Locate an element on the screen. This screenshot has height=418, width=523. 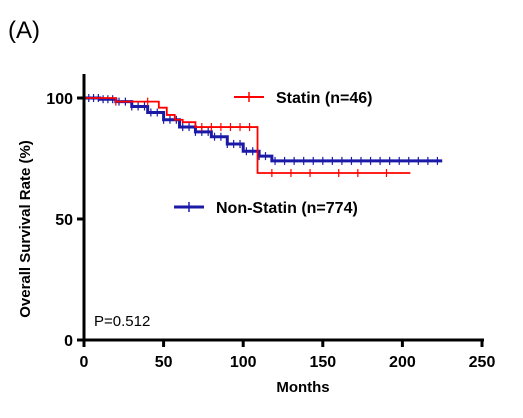
legend-item-statin: Statin (n=46) is located at coordinates (303, 98).